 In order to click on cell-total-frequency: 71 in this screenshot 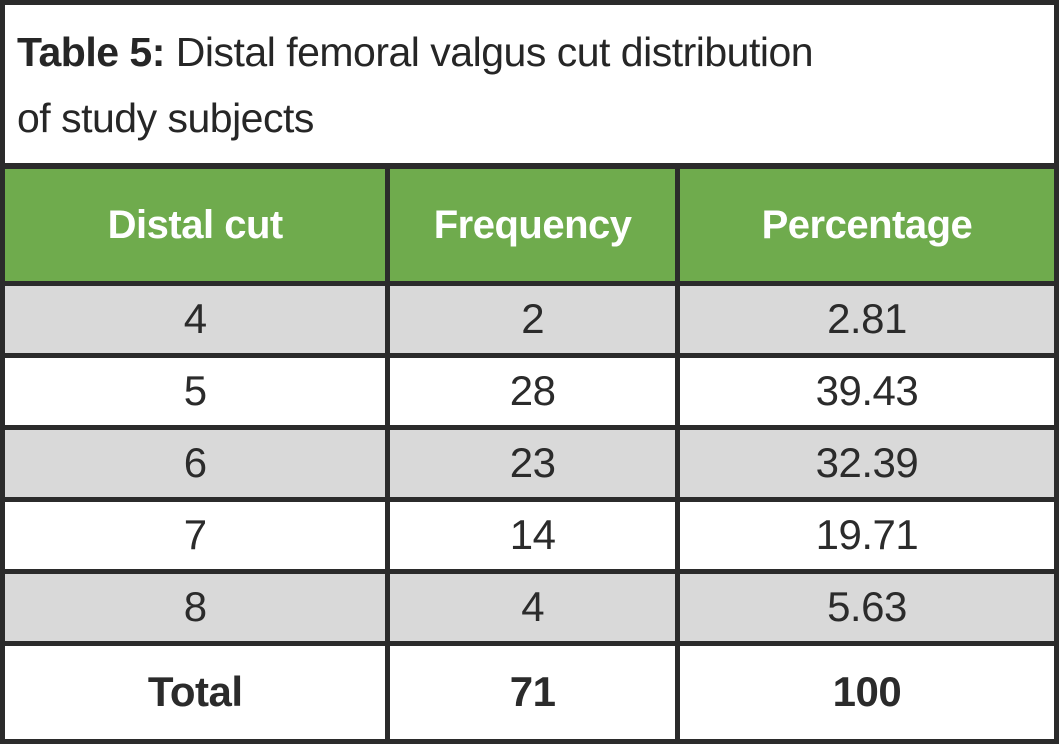, I will do `click(532, 689)`.